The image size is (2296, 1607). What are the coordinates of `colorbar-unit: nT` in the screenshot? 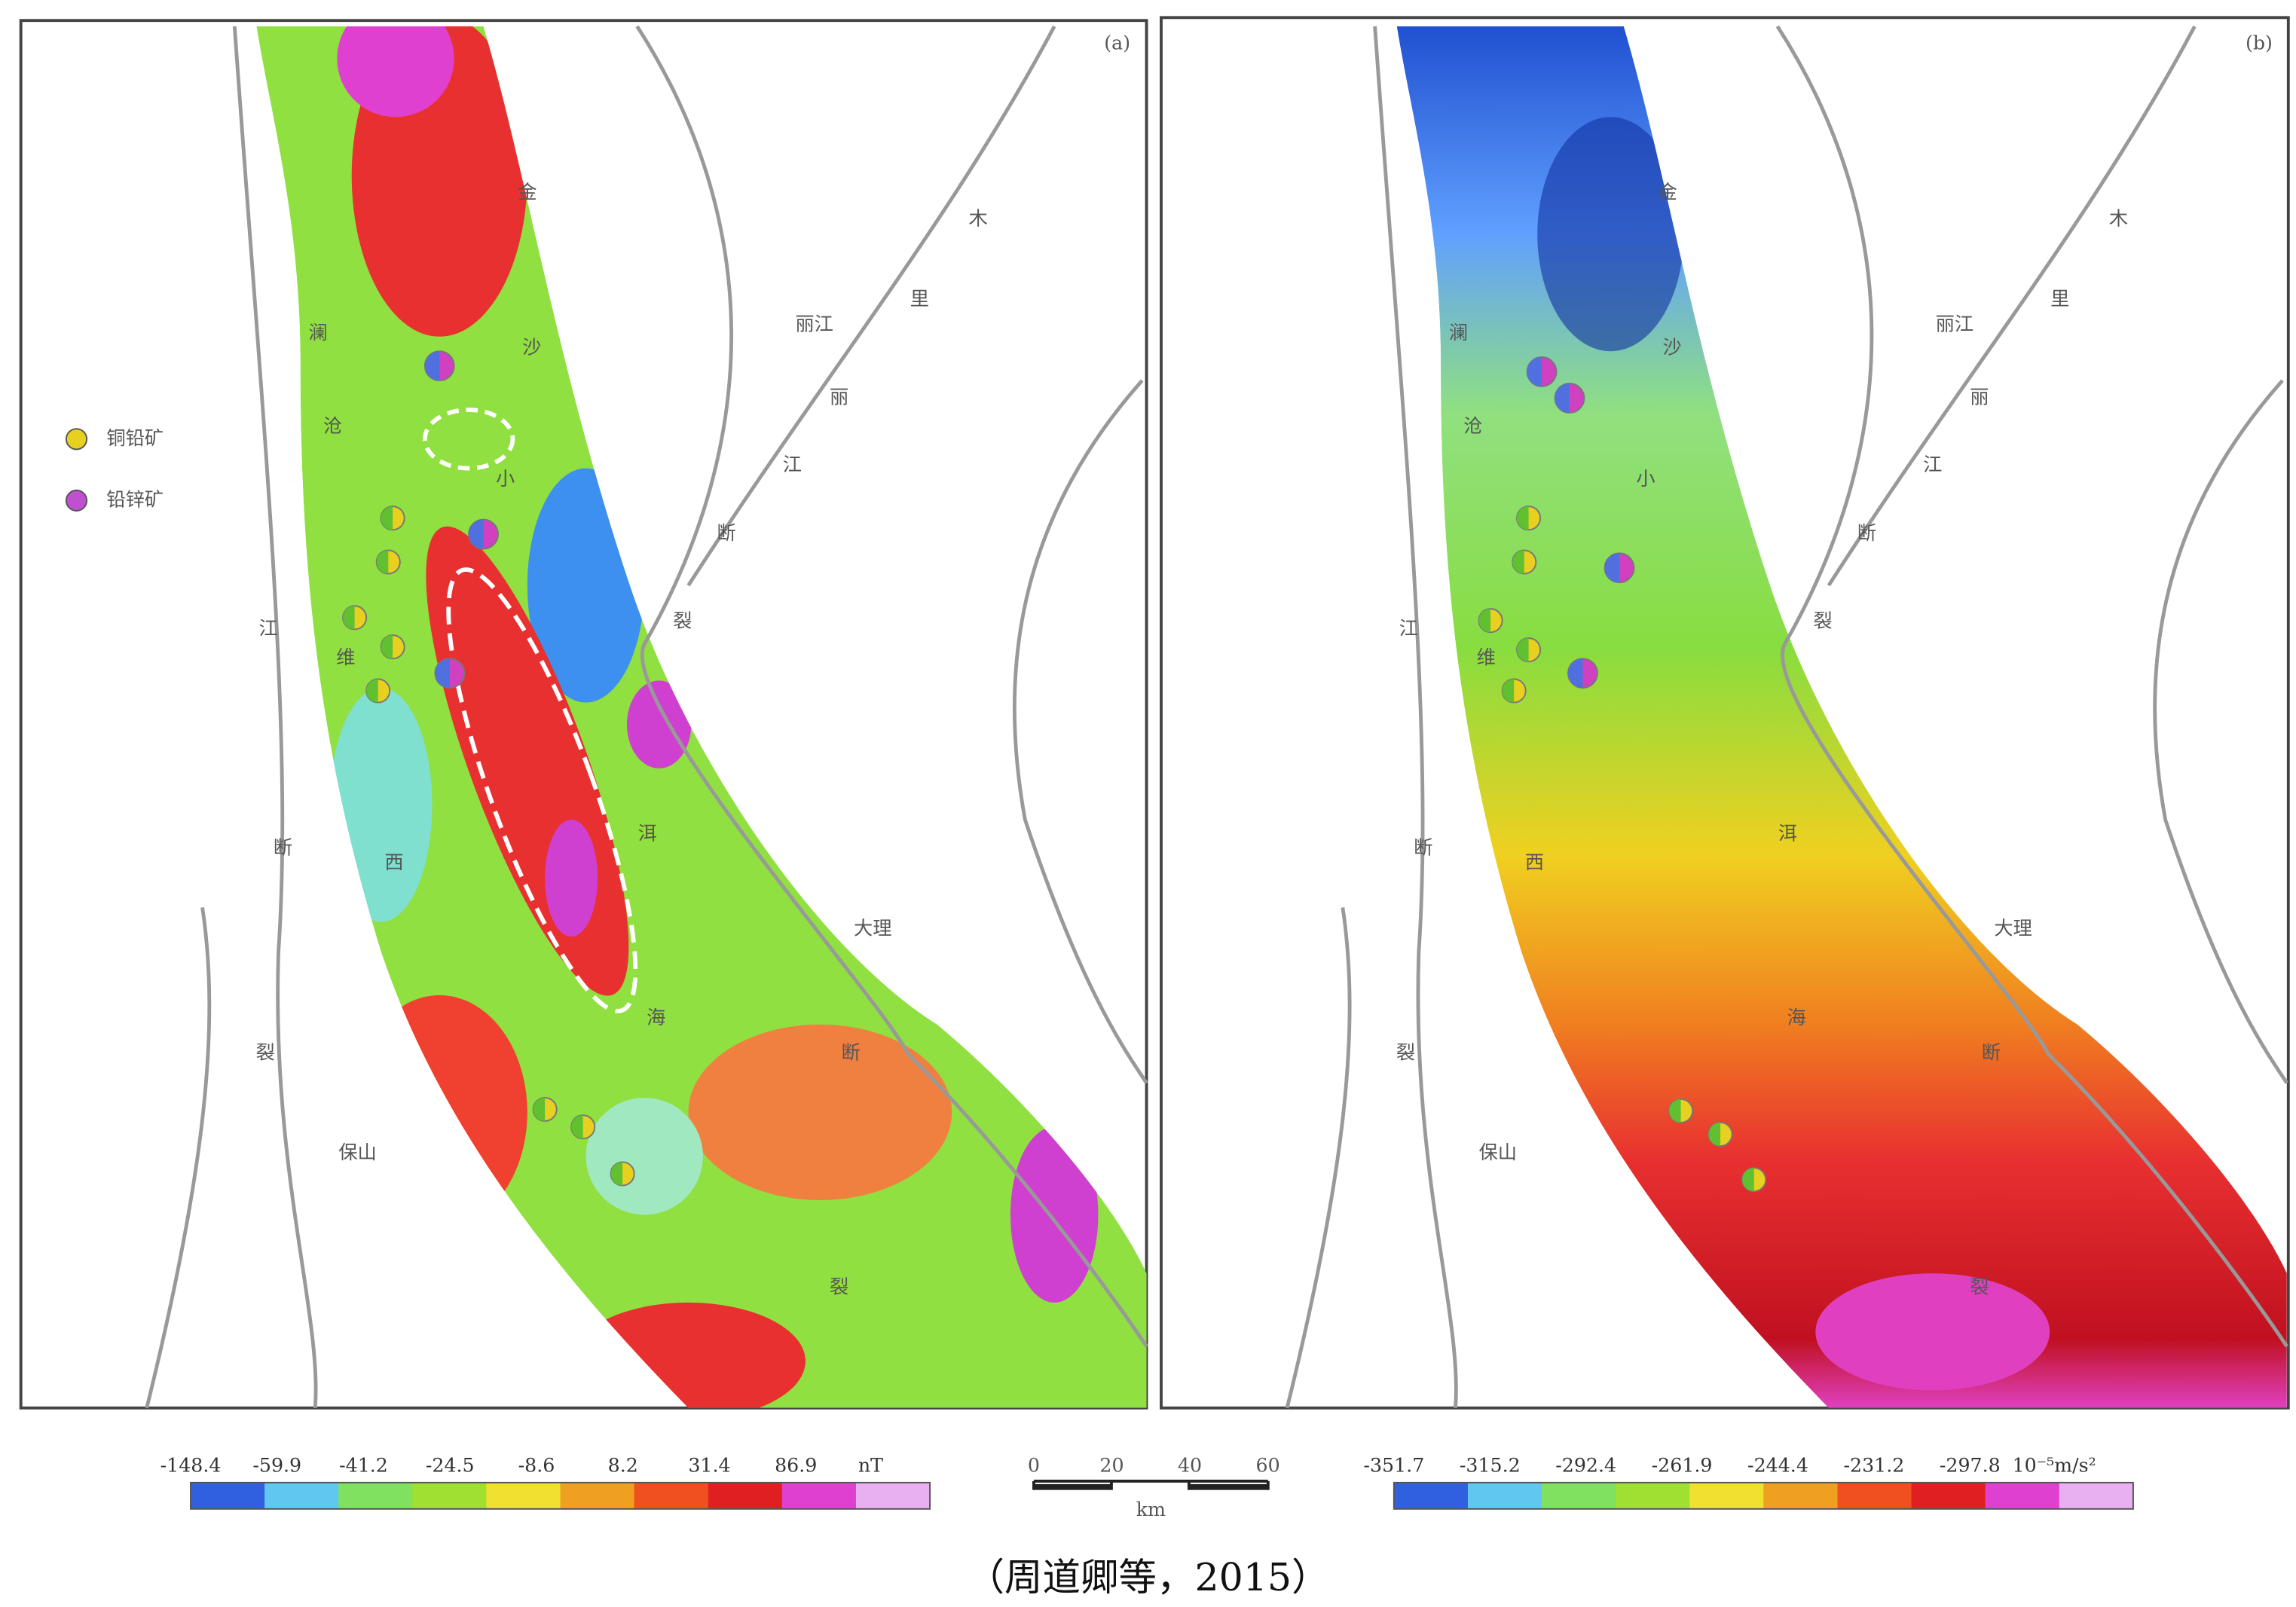 It's located at (870, 1466).